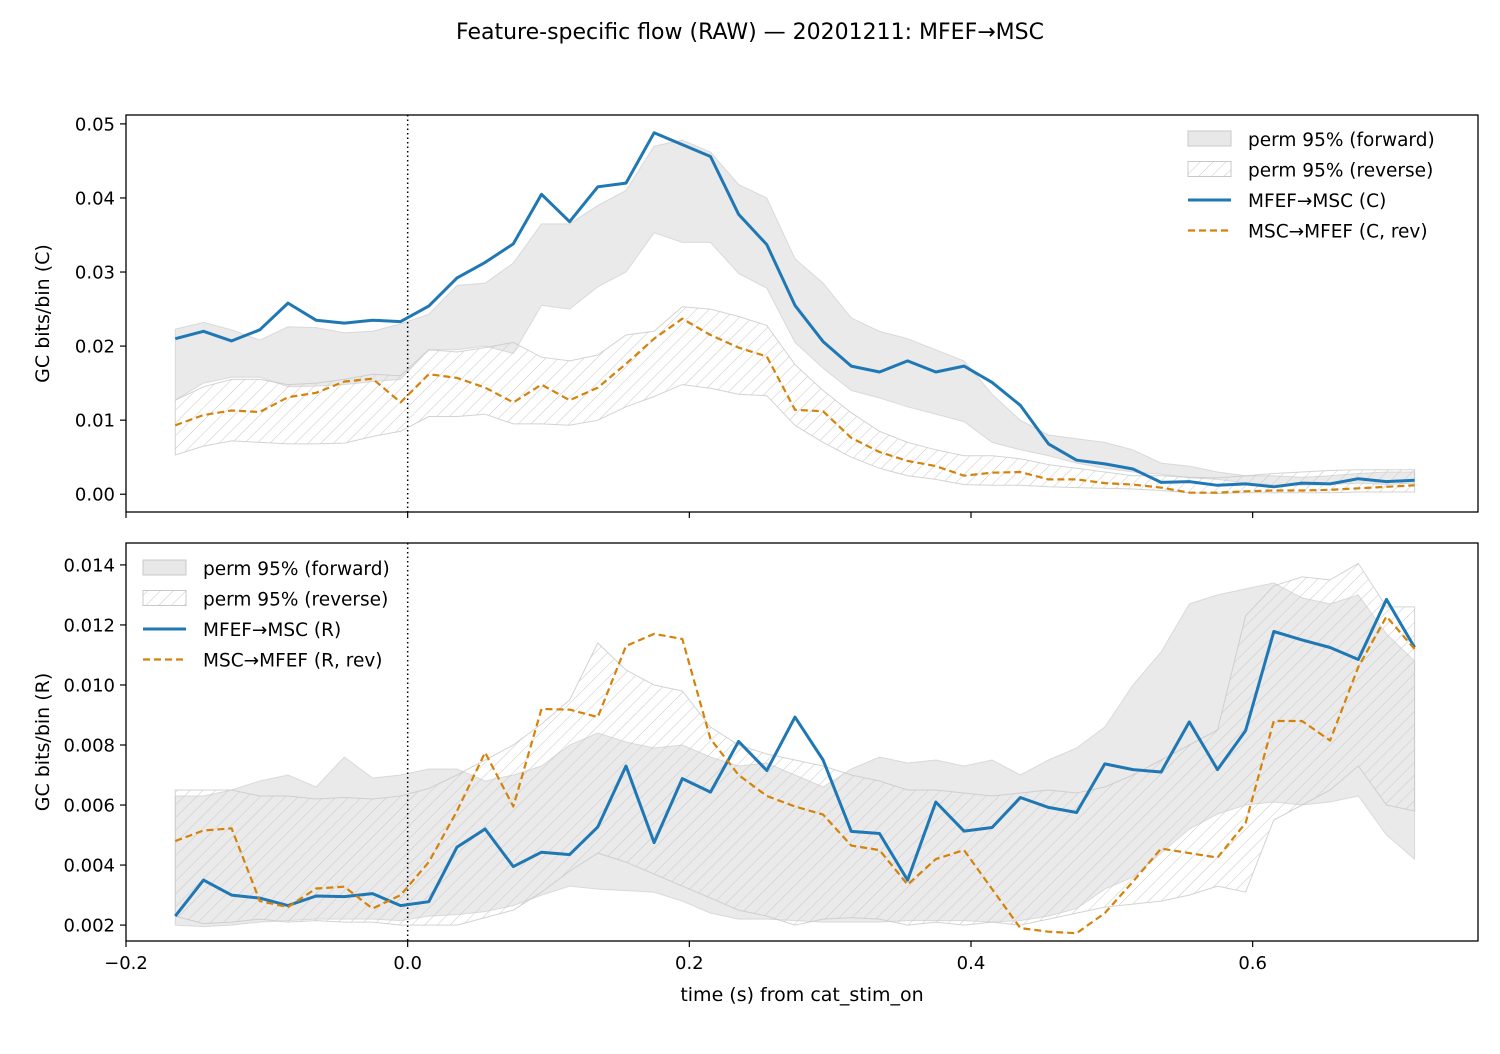  I want to click on y-tick-label: 0.05, so click(95, 124).